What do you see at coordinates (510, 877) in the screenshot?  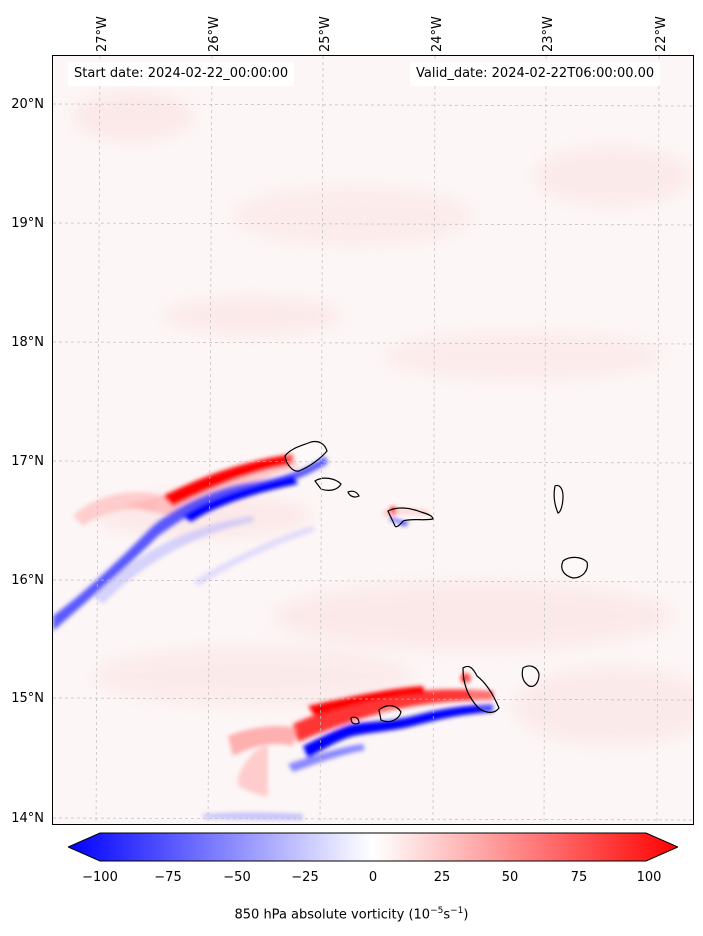 I see `colorbar-tick-50: 50` at bounding box center [510, 877].